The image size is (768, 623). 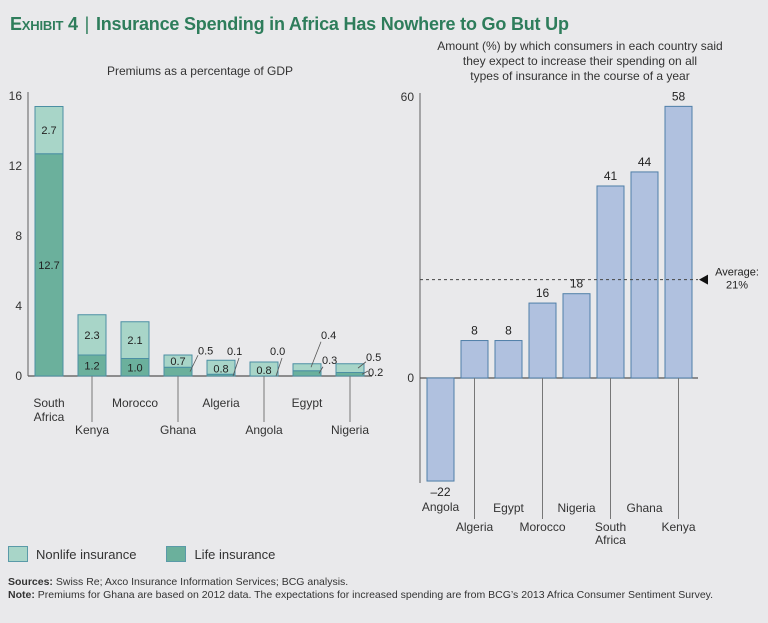 I want to click on legend-item-life: Life insurance, so click(x=220, y=554).